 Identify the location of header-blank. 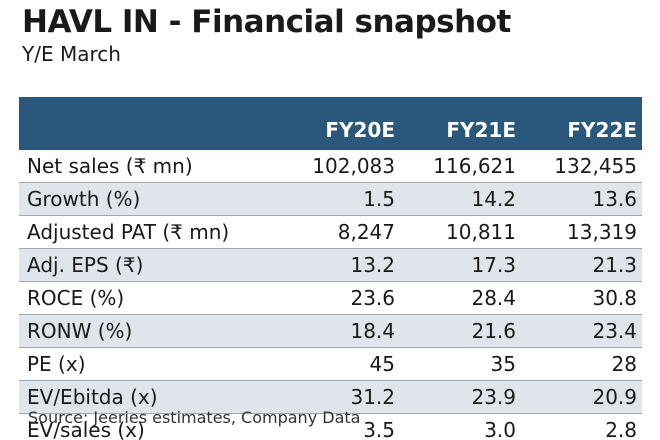
(149, 123).